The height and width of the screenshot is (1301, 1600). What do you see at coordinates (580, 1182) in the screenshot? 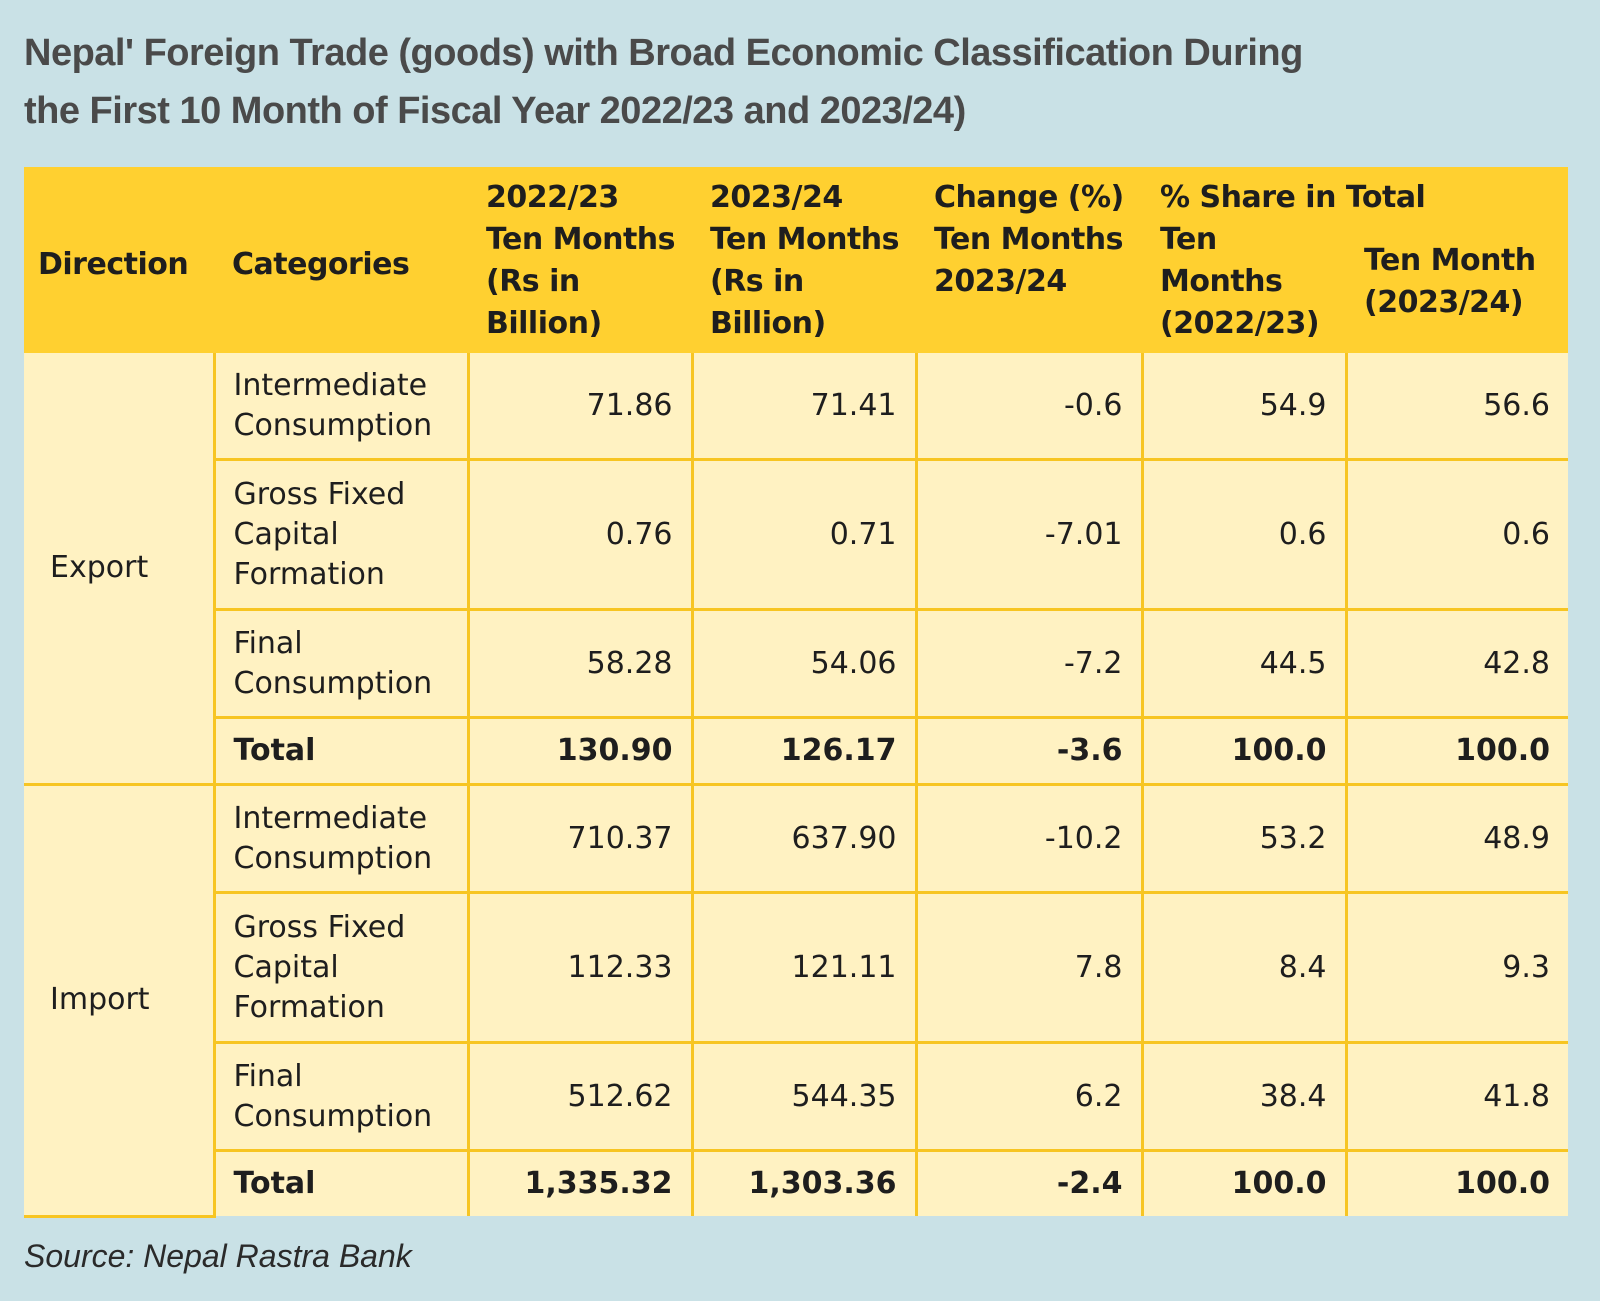
I see `value-2022-cell: 1,335.32` at bounding box center [580, 1182].